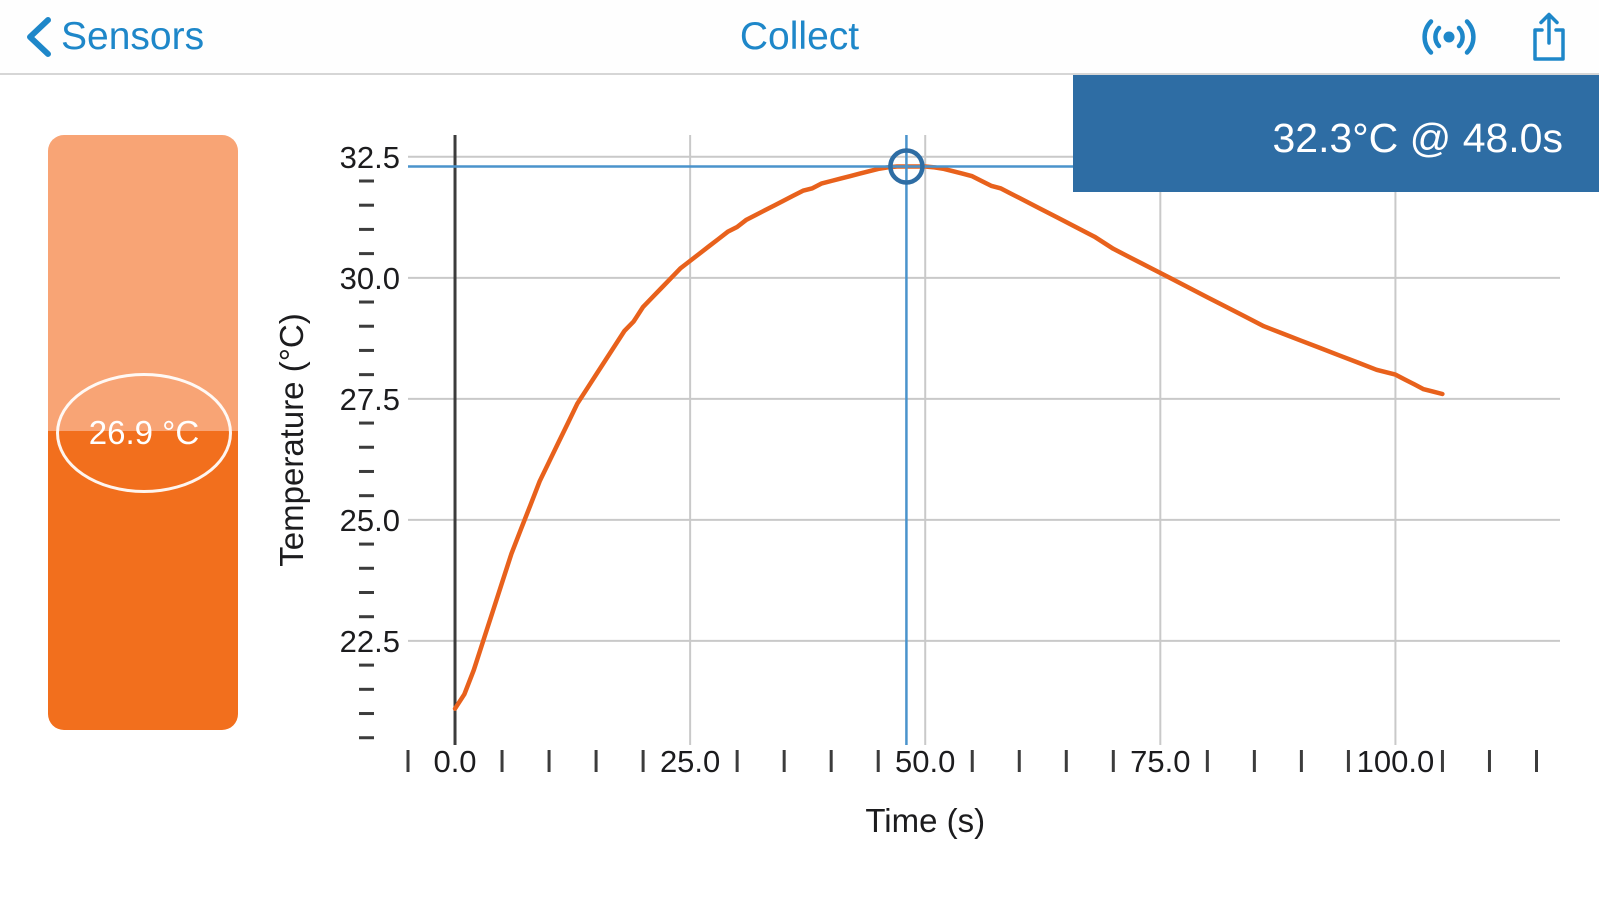 The height and width of the screenshot is (900, 1599). I want to click on svg-text: 30.0, so click(370, 278).